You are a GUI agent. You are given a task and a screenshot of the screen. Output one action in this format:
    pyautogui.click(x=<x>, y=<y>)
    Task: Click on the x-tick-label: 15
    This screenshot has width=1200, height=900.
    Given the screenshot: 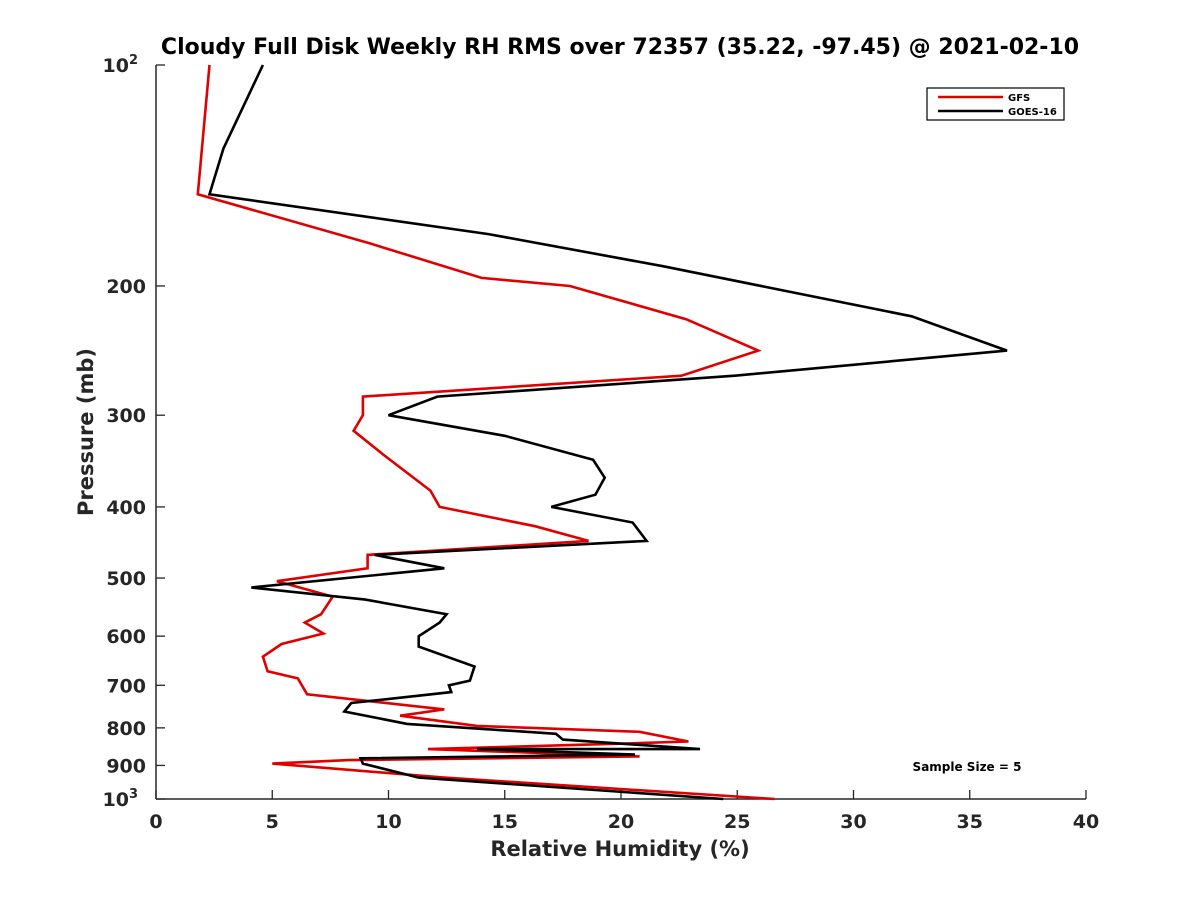 What is the action you would take?
    pyautogui.click(x=505, y=822)
    